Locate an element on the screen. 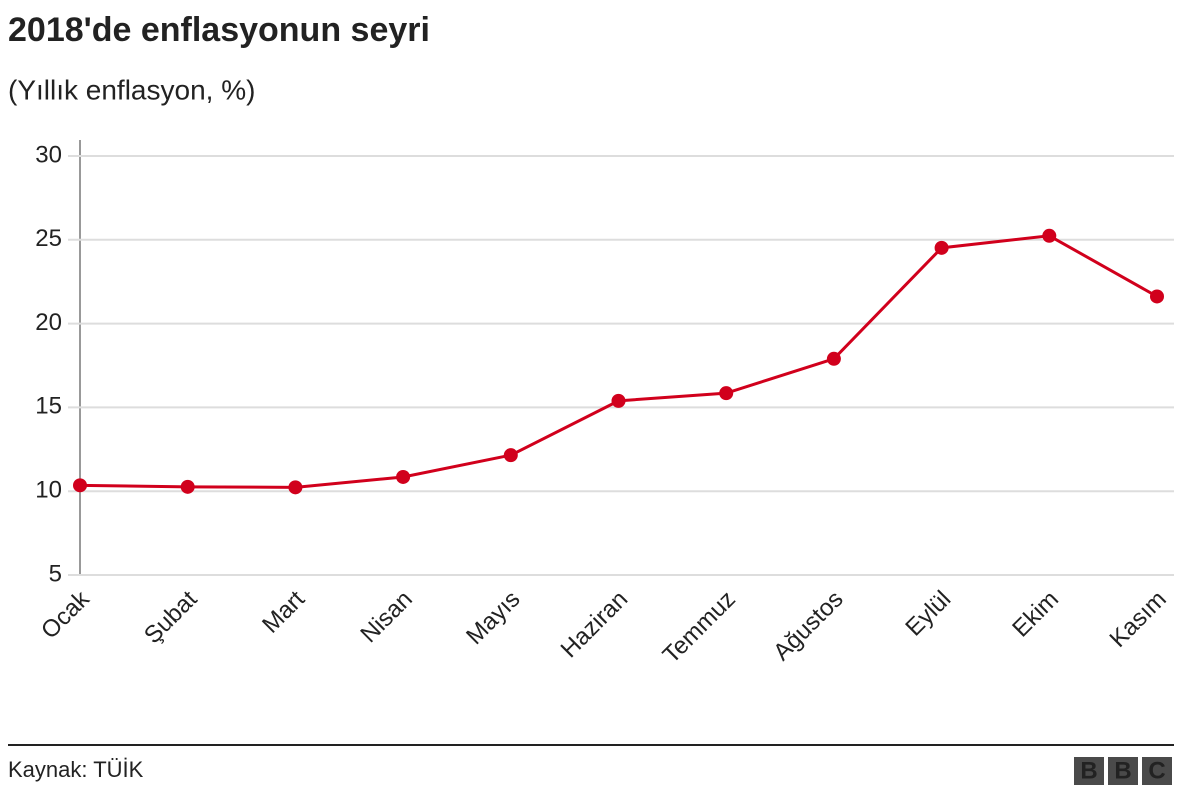  chart-title: 2018'de enflasyonun seyri is located at coordinates (219, 30).